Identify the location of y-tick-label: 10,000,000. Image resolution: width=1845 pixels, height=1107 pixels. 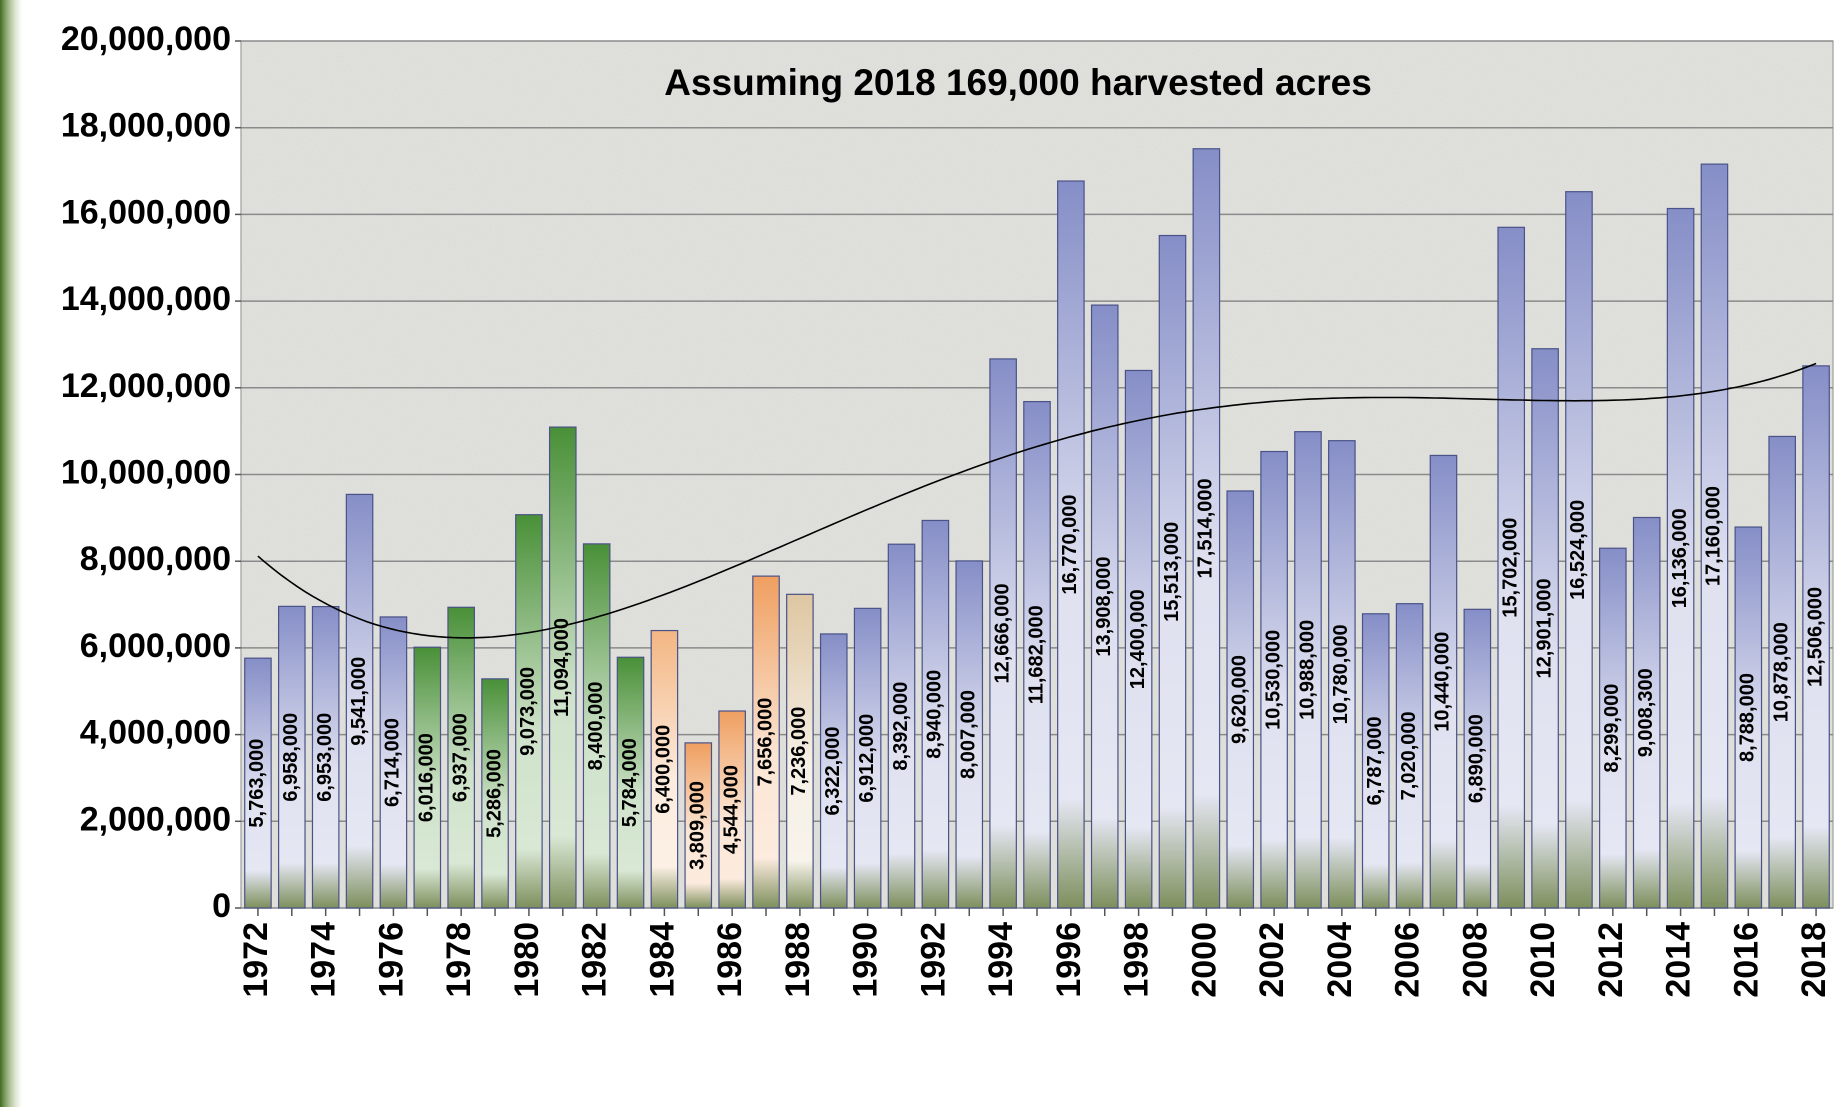
(146, 472).